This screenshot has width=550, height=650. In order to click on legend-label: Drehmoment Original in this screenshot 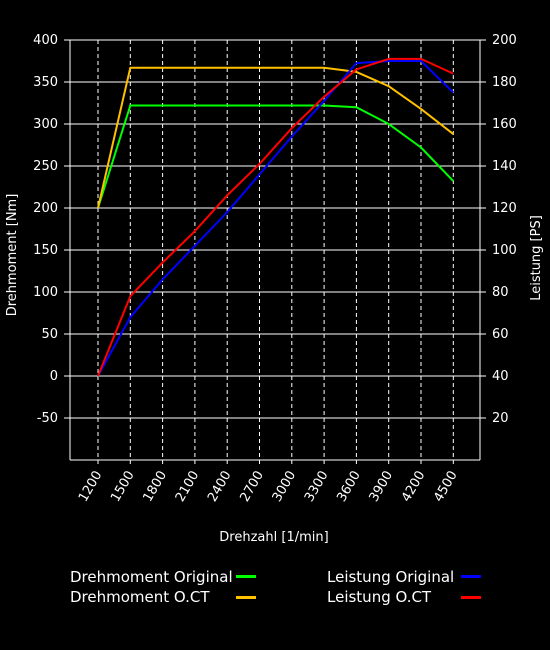, I will do `click(151, 577)`.